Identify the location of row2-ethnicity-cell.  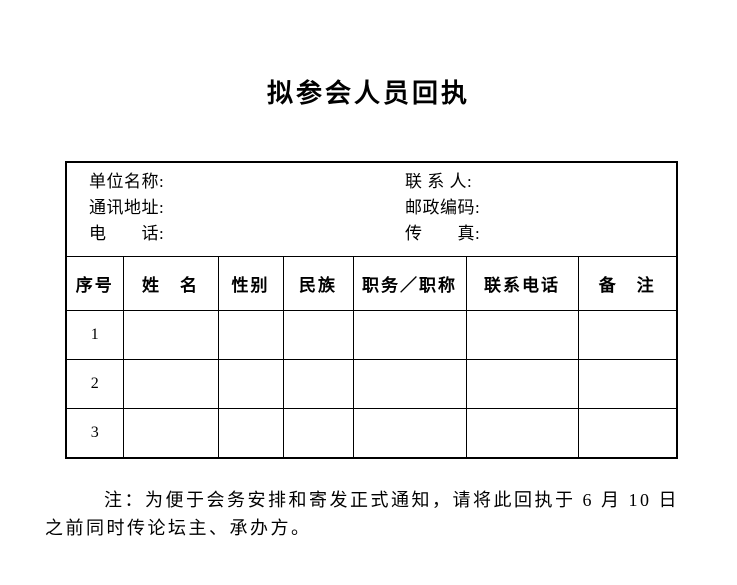
(318, 384).